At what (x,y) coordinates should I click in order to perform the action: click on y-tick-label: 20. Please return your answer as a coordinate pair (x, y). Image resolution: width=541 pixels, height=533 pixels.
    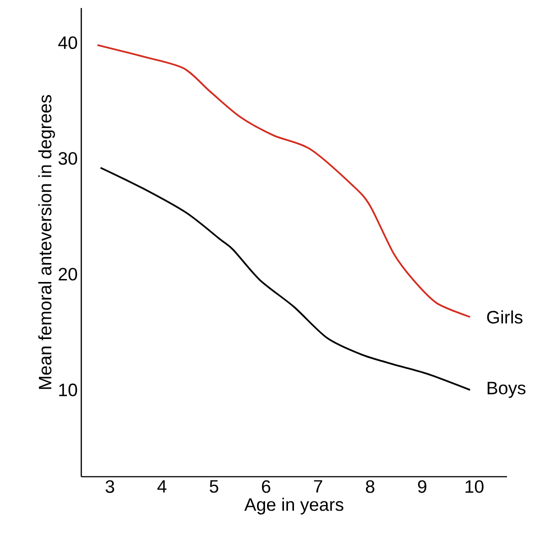
    Looking at the image, I should click on (68, 274).